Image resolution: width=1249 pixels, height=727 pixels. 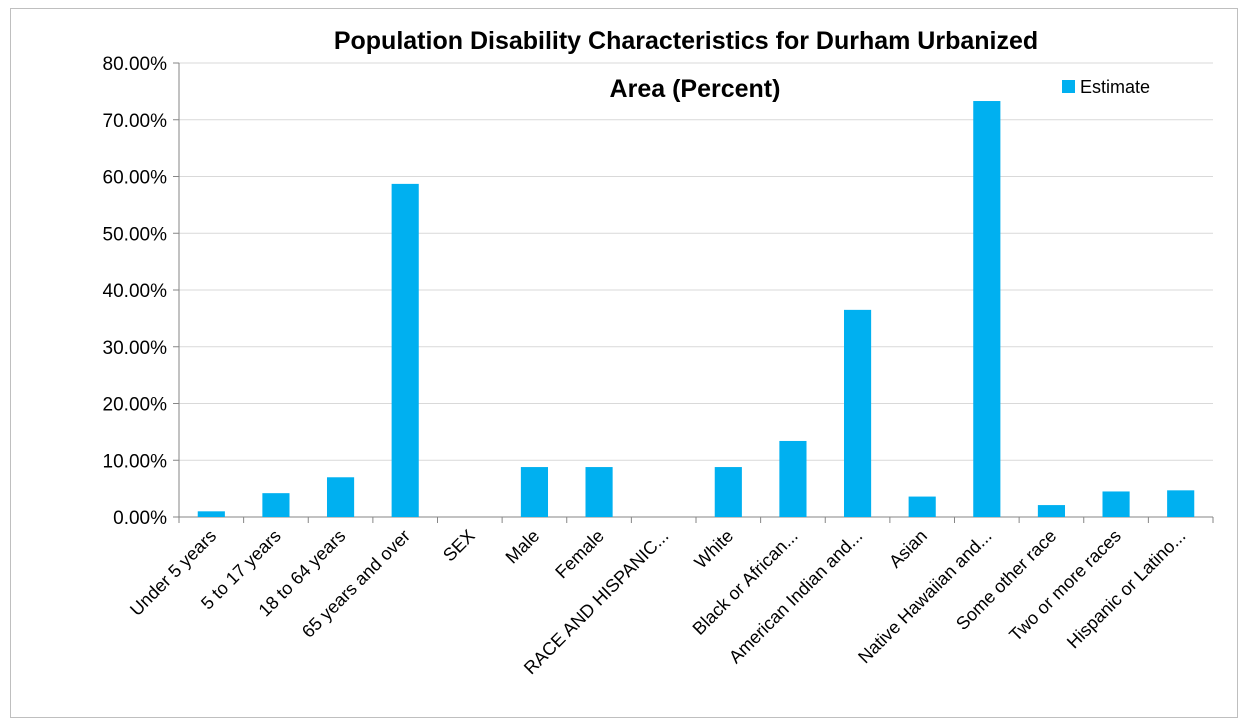 What do you see at coordinates (908, 549) in the screenshot?
I see `x-tick-label: Asian` at bounding box center [908, 549].